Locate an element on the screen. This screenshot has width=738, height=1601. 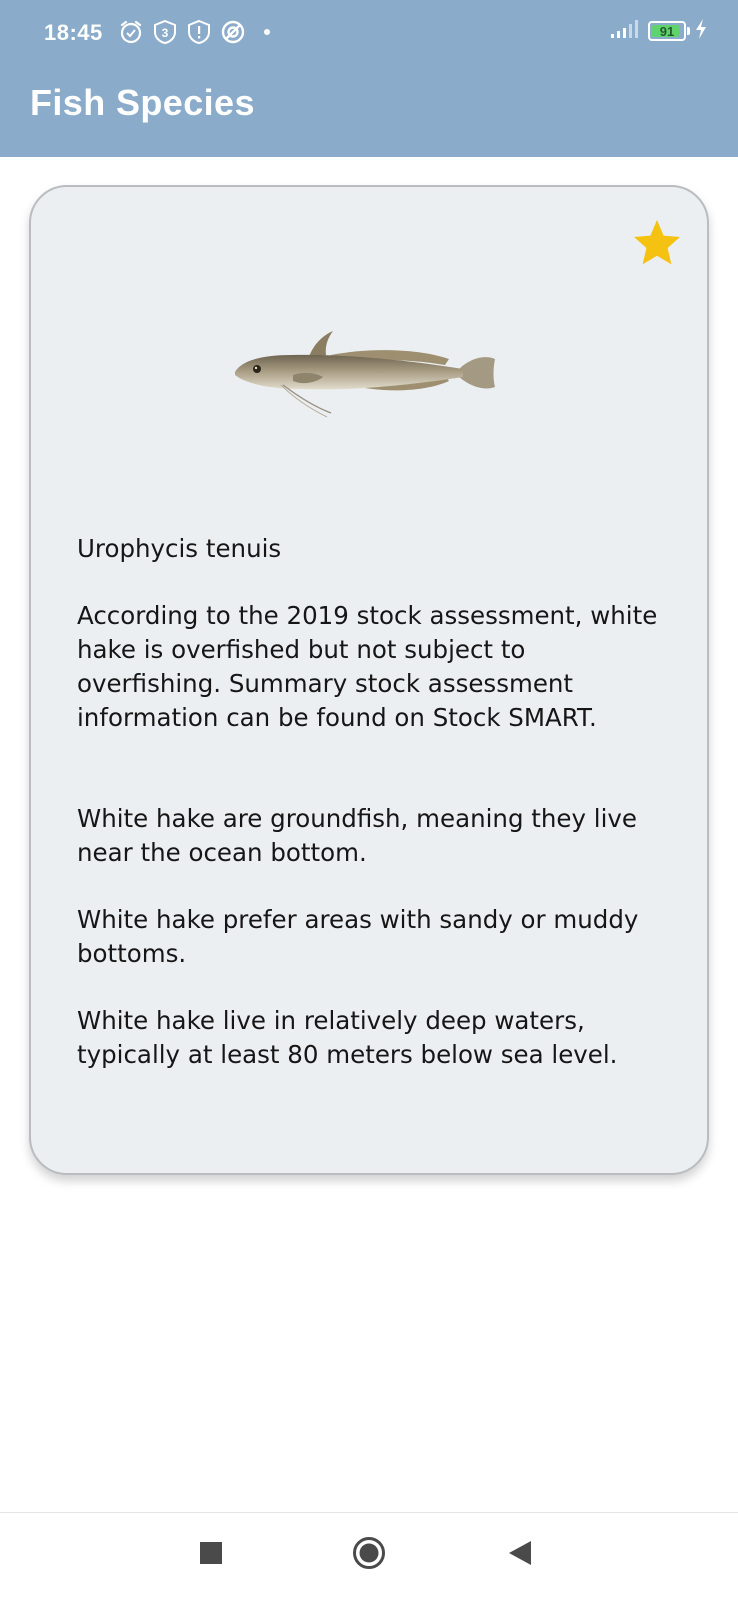
battery-fill is located at coordinates (665, 31).